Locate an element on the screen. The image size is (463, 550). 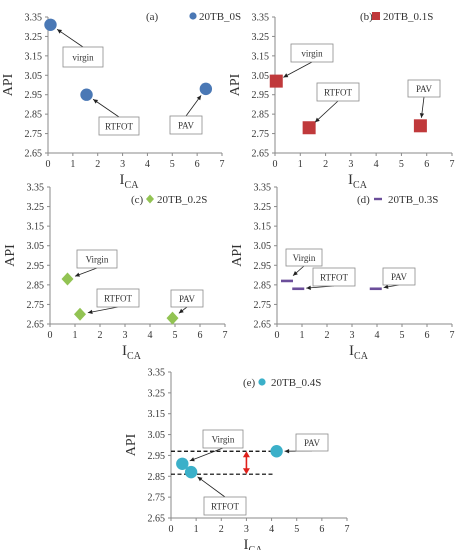
panel-a-label: (a) is located at coordinates (152, 17).